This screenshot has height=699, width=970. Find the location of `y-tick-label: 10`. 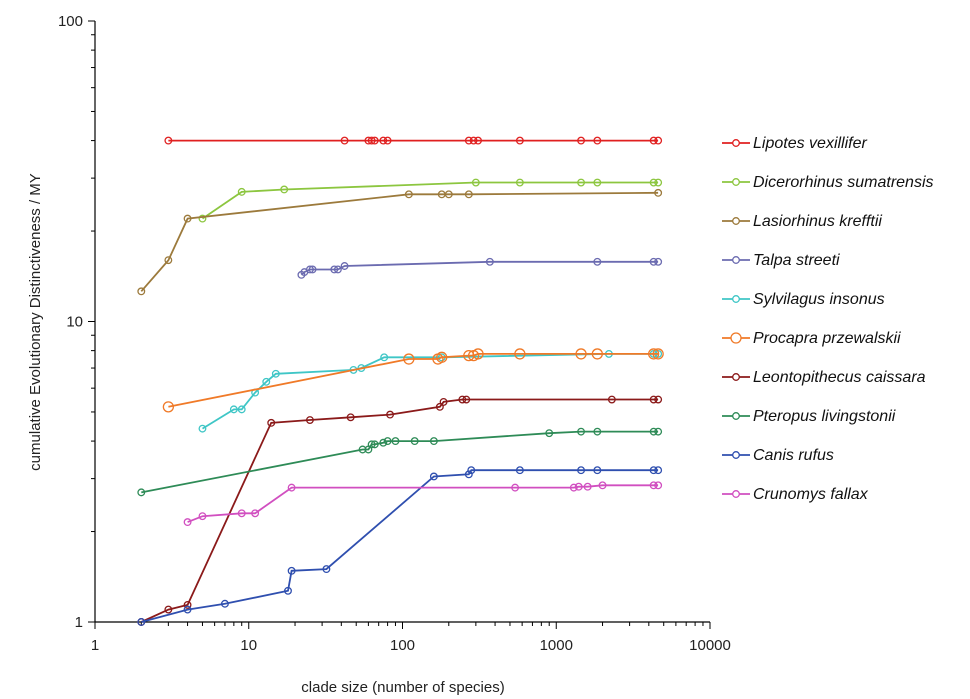

y-tick-label: 10 is located at coordinates (74, 322).